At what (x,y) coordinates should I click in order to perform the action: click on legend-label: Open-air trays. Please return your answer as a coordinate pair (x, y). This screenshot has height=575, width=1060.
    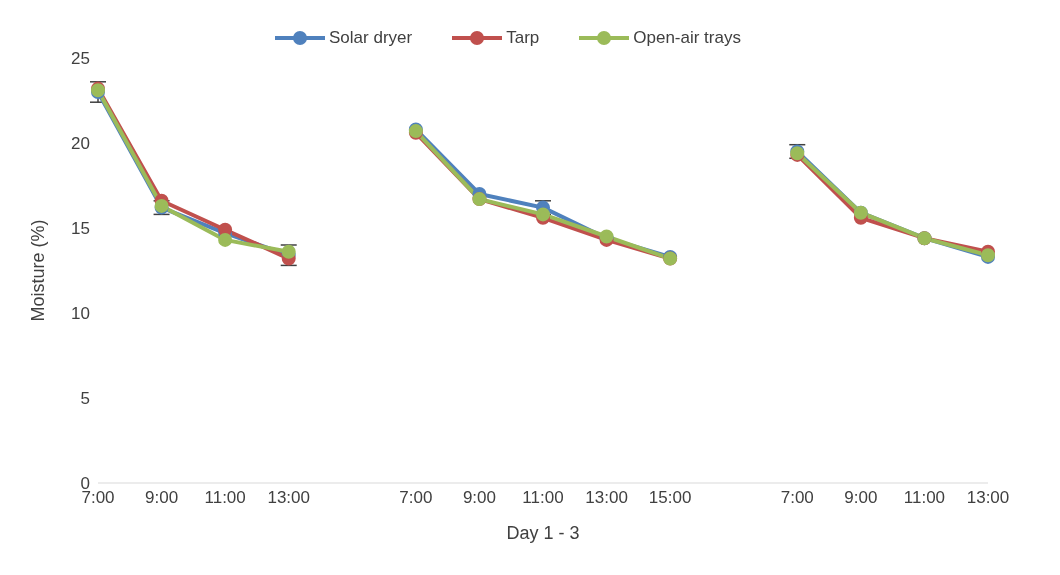
    Looking at the image, I should click on (687, 38).